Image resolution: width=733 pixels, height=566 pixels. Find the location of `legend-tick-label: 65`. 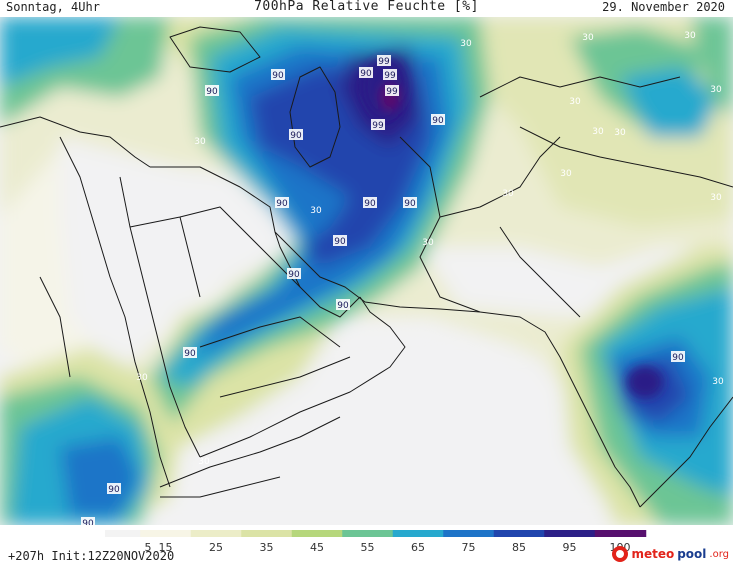

legend-tick-label: 65 is located at coordinates (418, 547).